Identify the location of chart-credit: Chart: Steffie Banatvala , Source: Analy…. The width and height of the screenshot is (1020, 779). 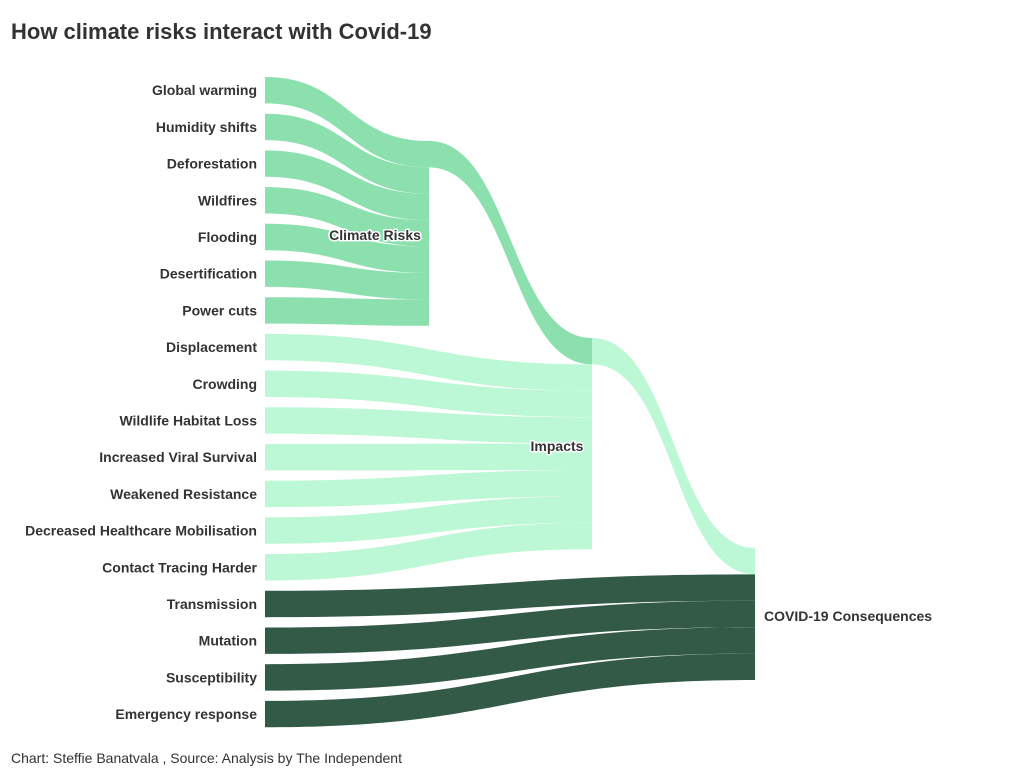
(206, 758).